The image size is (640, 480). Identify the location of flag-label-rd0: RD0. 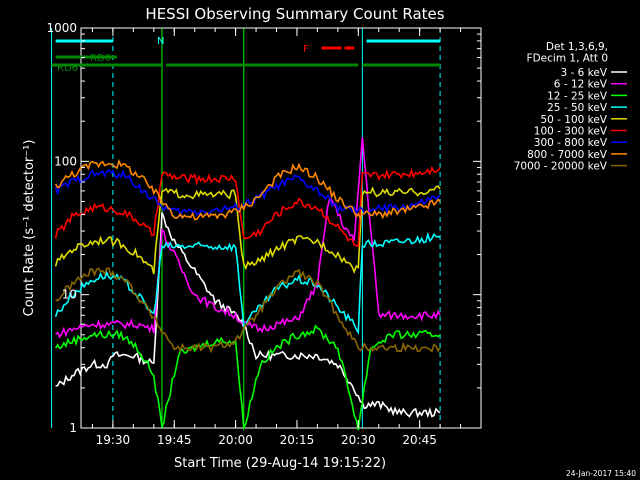
(100, 58).